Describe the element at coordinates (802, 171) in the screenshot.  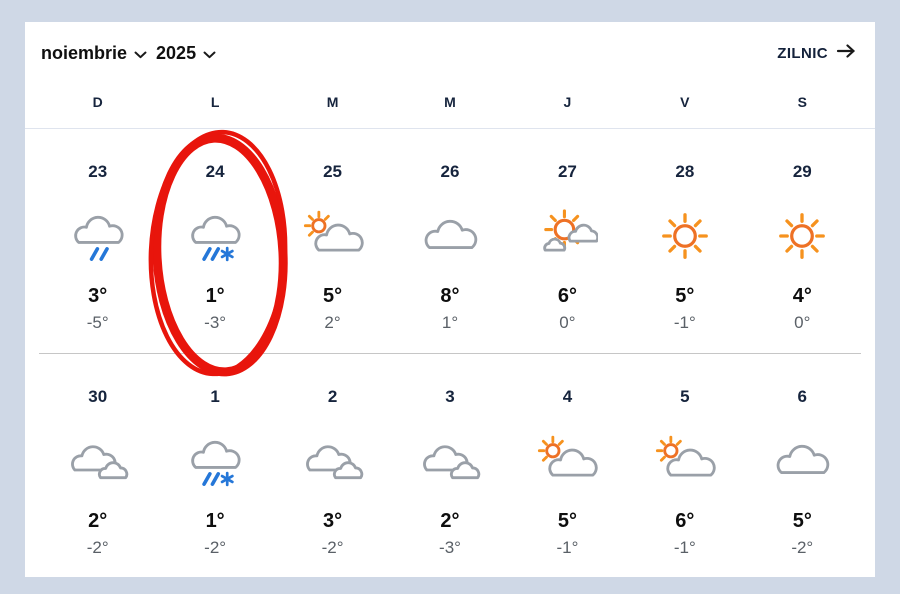
I see `date-label: 29` at that location.